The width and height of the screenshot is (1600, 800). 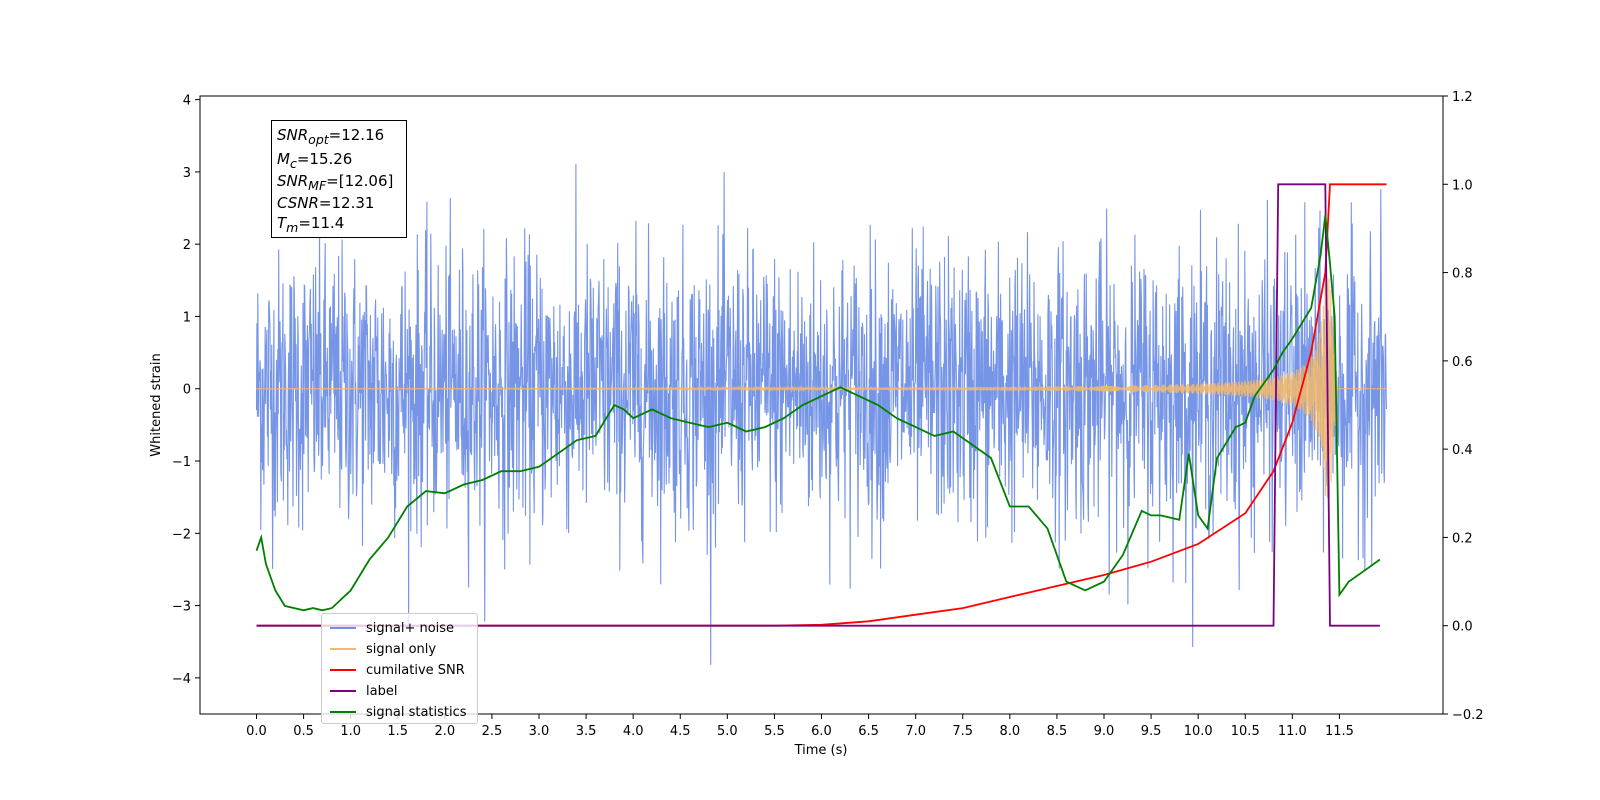 I want to click on y2-tick-label: 0.4, so click(x=1462, y=450).